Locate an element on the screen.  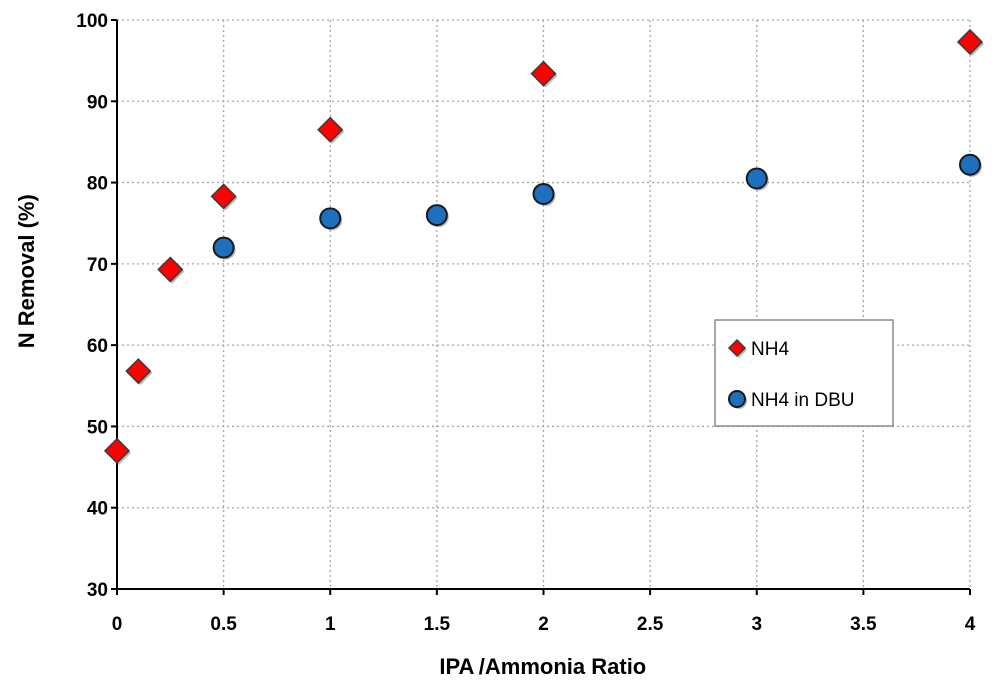
x-tick-label: 3 is located at coordinates (756, 624).